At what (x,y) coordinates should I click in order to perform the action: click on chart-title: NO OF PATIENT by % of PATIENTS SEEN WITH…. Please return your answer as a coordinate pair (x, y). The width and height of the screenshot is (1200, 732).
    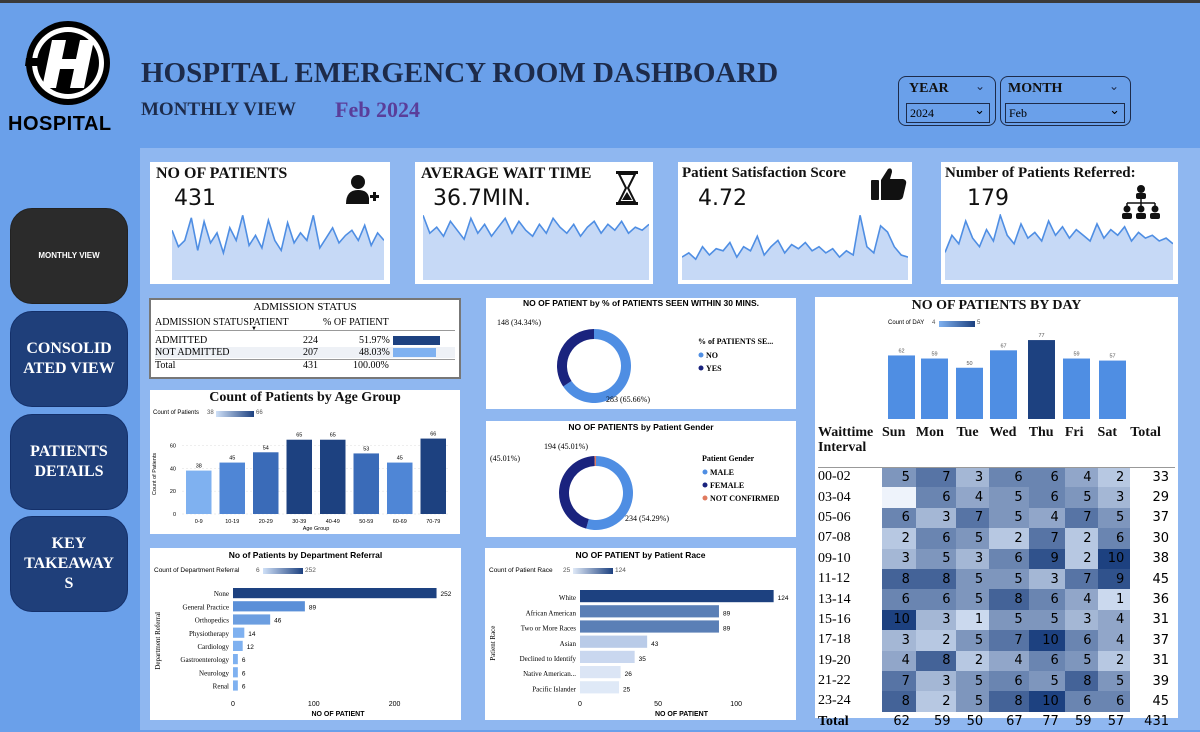
    Looking at the image, I should click on (641, 303).